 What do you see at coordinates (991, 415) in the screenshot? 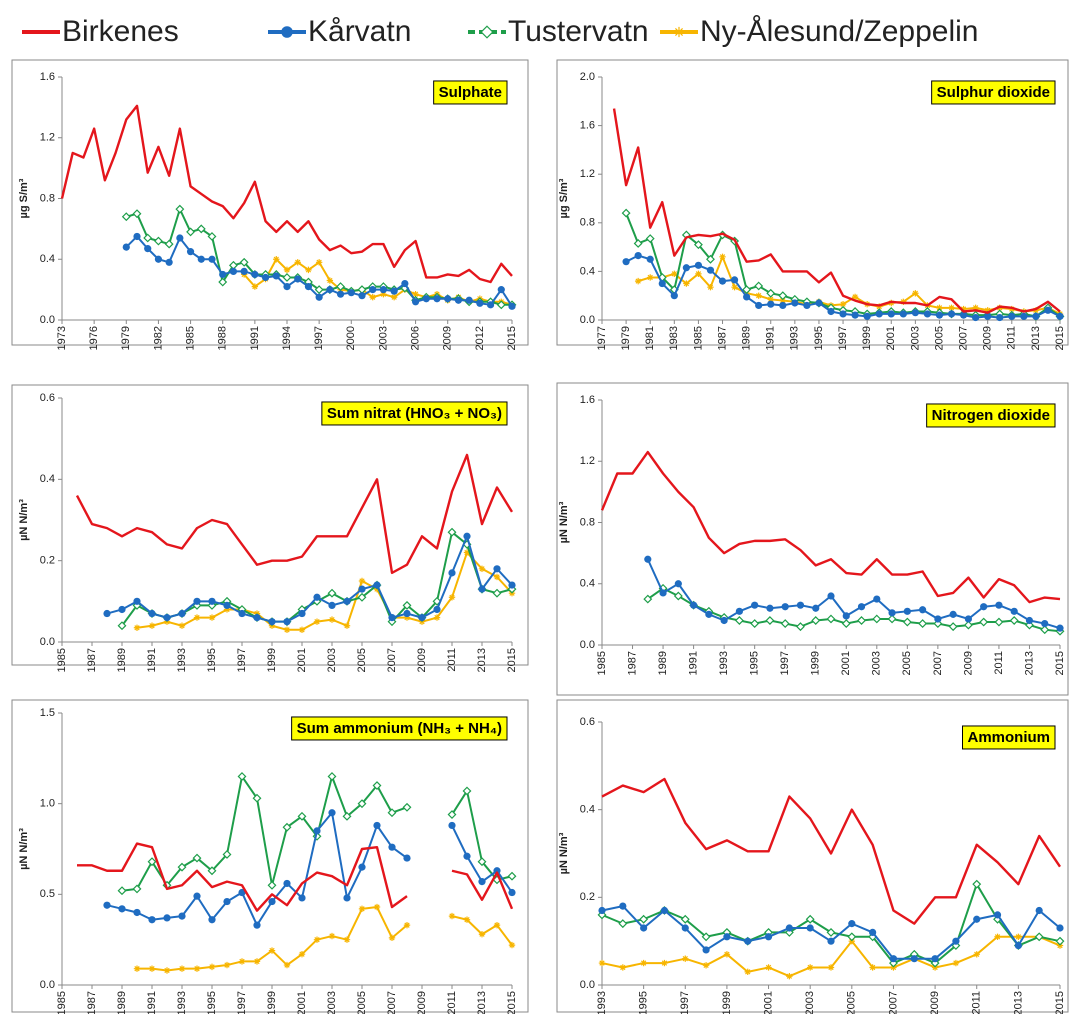
I see `panel-title: Nitrogen dioxide` at bounding box center [991, 415].